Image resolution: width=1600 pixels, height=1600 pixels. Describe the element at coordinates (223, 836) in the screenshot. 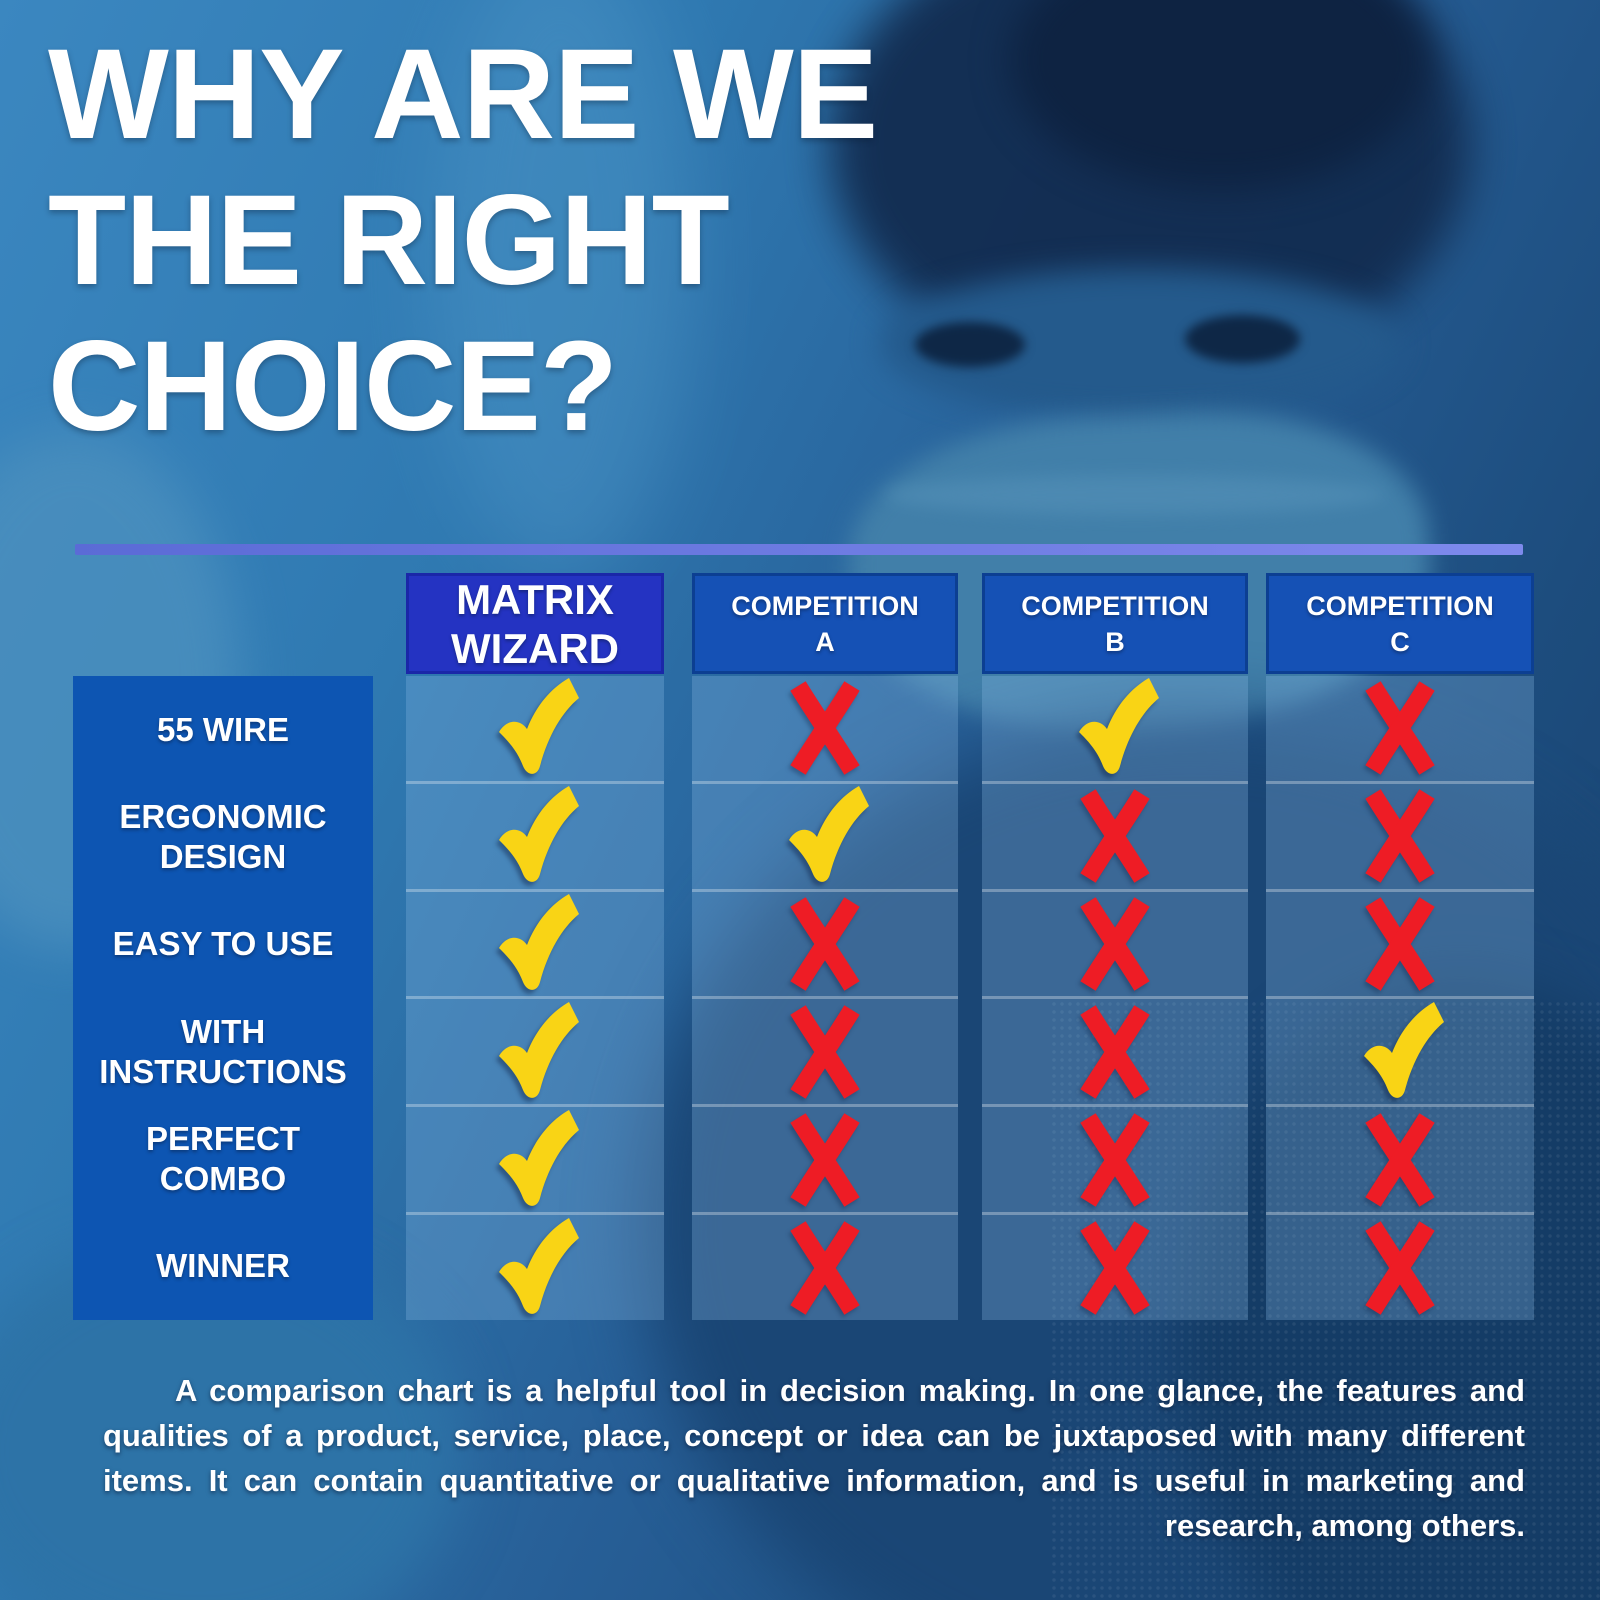

I see `feature-label: ERGONOMIC DESIGN` at that location.